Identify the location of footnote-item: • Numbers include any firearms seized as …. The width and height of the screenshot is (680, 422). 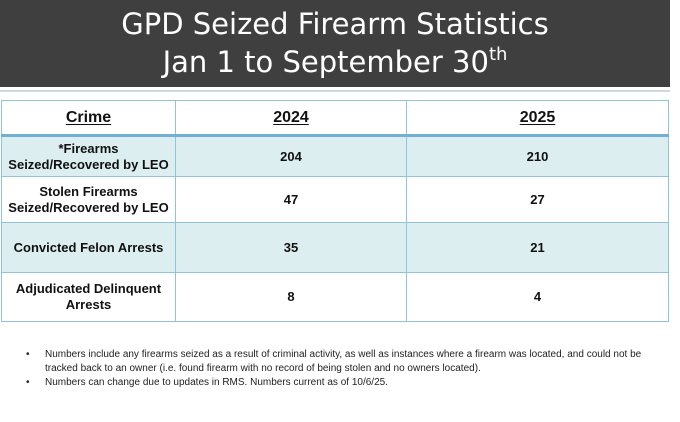
(336, 362).